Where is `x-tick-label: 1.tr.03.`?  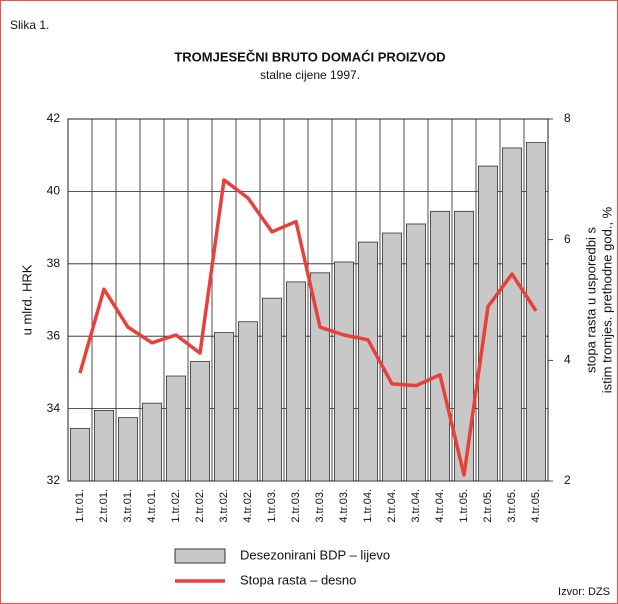 x-tick-label: 1.tr.03. is located at coordinates (272, 506).